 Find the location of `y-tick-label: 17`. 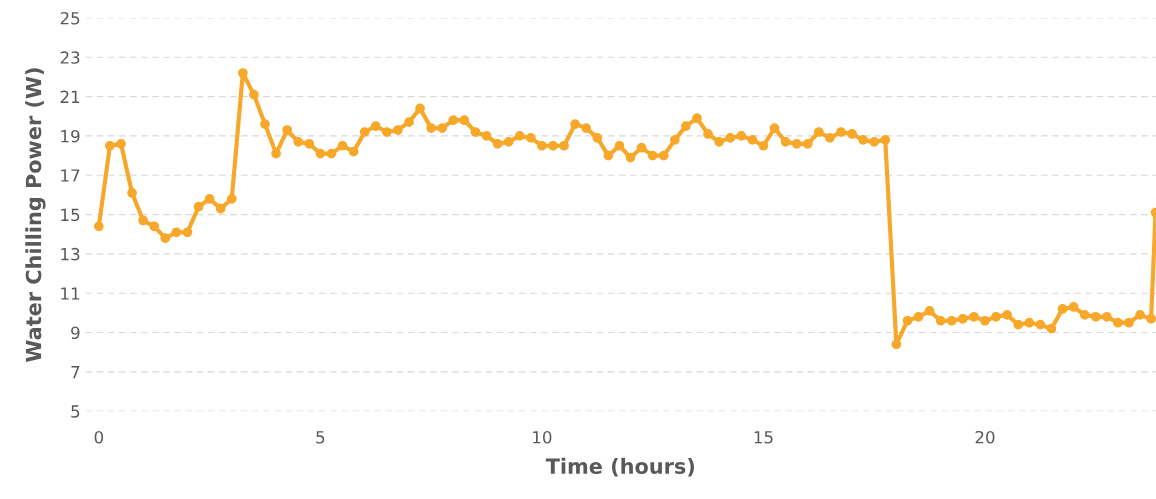

y-tick-label: 17 is located at coordinates (70, 175).